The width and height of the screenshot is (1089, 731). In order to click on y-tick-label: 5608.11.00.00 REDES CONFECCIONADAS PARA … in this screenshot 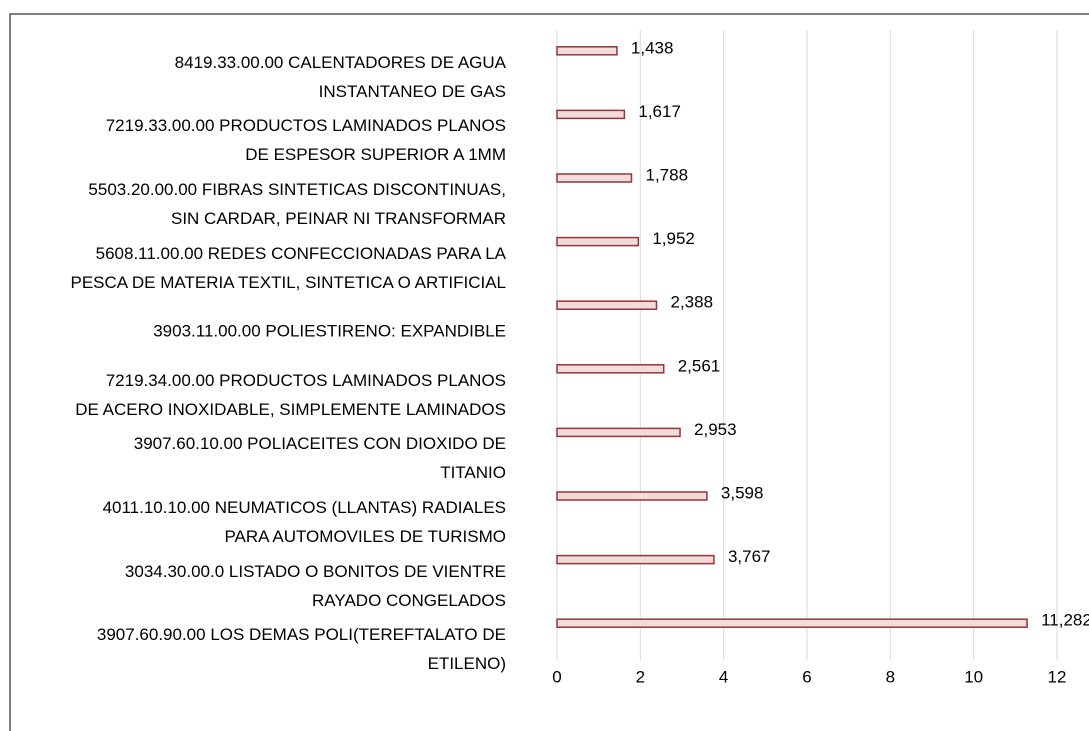, I will do `click(288, 267)`.